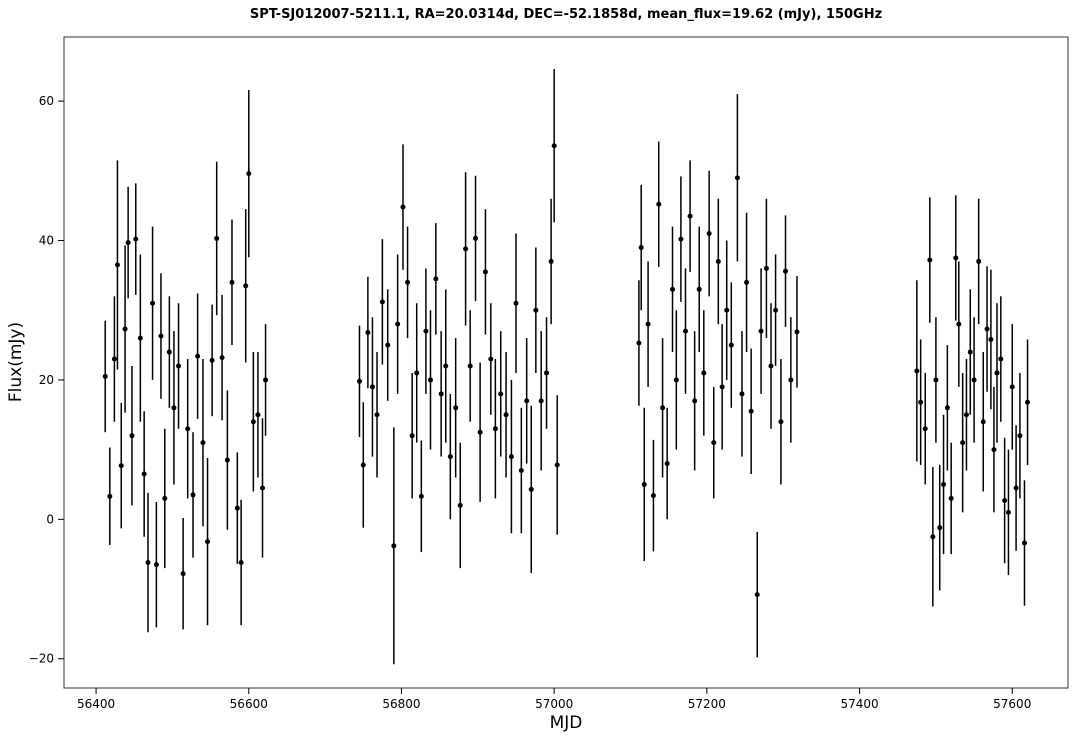 The image size is (1081, 743). I want to click on x-tick-label: 56600, so click(249, 704).